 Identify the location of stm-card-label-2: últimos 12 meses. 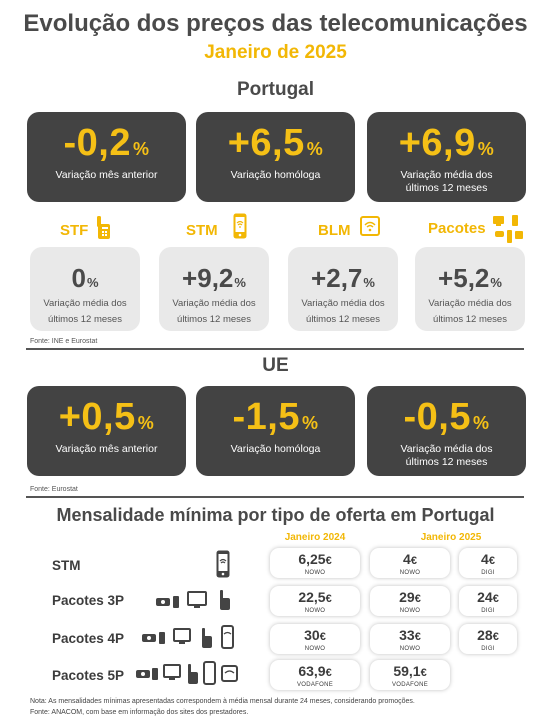
(214, 319).